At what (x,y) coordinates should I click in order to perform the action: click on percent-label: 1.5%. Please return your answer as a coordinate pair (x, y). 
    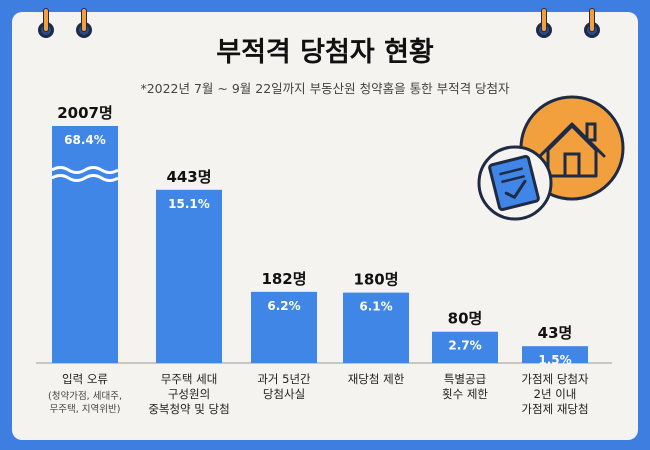
    Looking at the image, I should click on (554, 360).